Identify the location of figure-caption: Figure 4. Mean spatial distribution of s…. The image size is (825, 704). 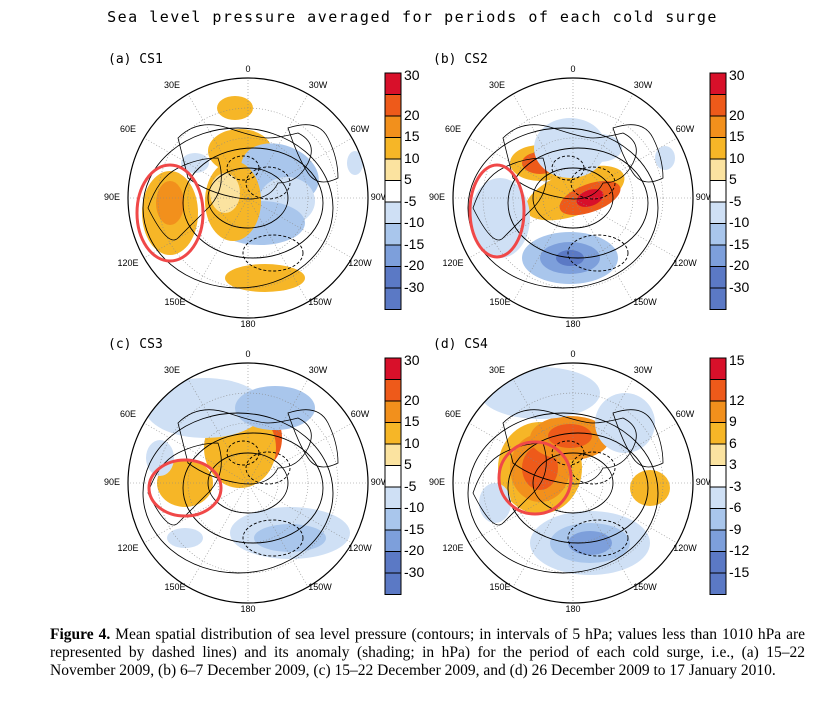
(427, 653).